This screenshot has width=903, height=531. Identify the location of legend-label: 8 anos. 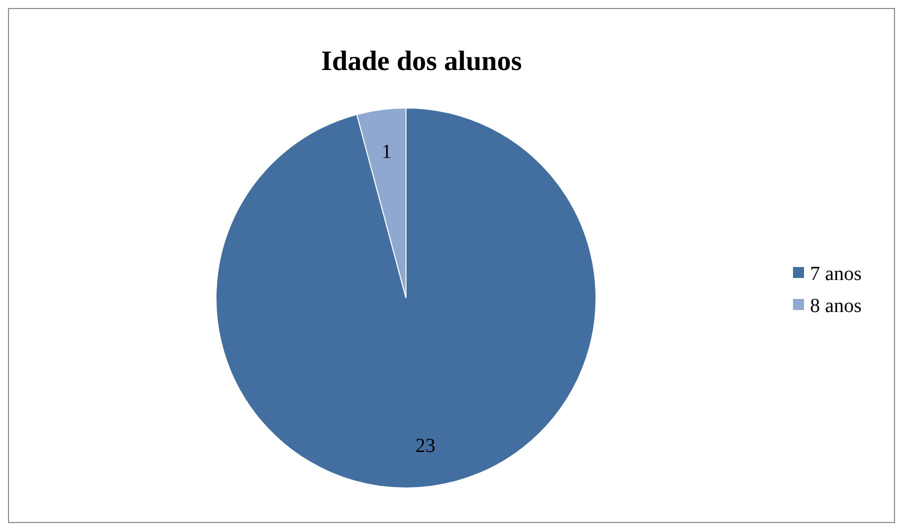
(836, 306).